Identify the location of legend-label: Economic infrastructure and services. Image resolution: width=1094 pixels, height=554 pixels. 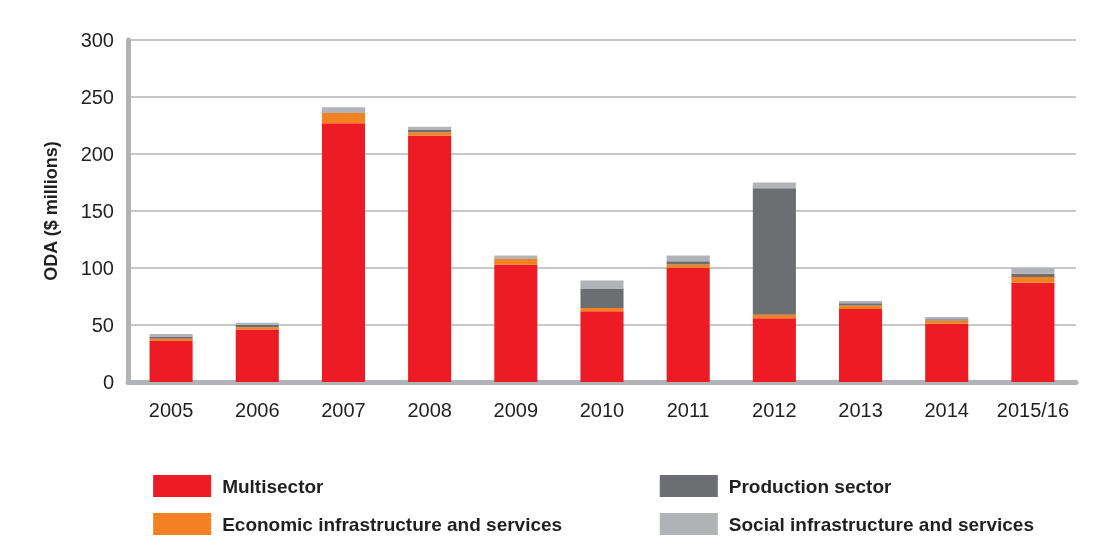
(392, 524).